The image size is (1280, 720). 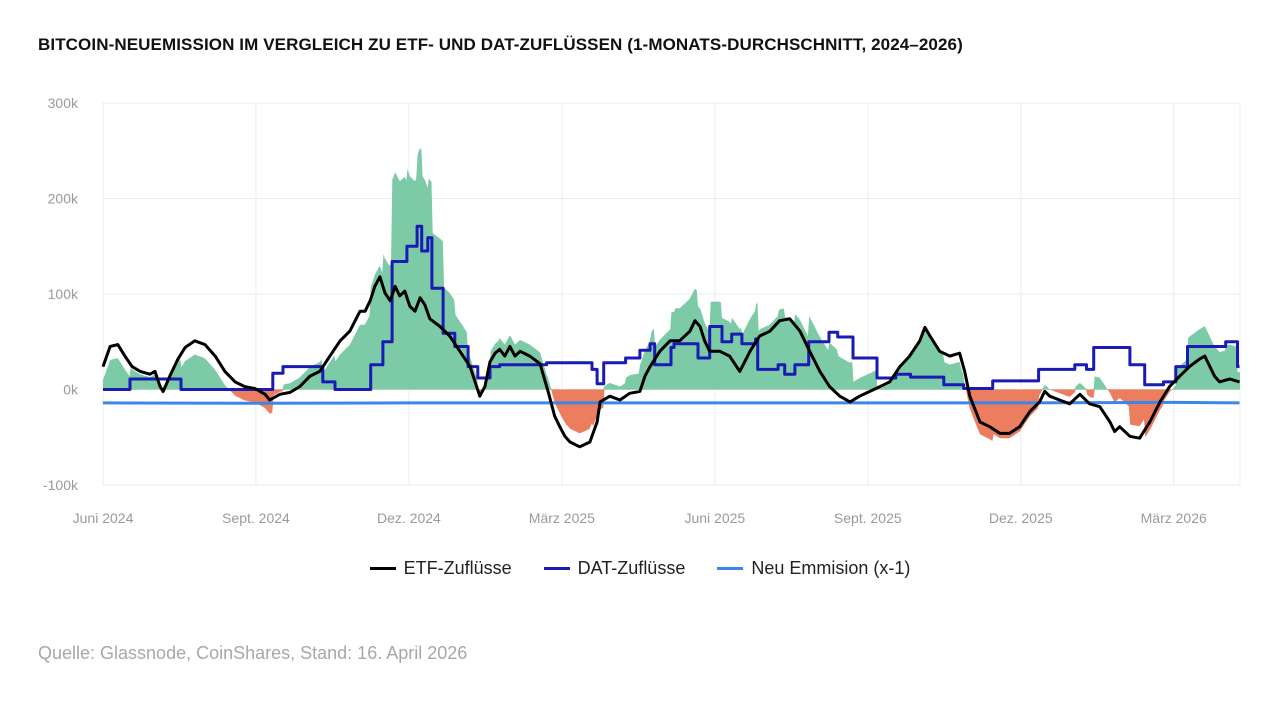 I want to click on legend-item-etf: ETF-Zuflüsse, so click(x=440, y=568).